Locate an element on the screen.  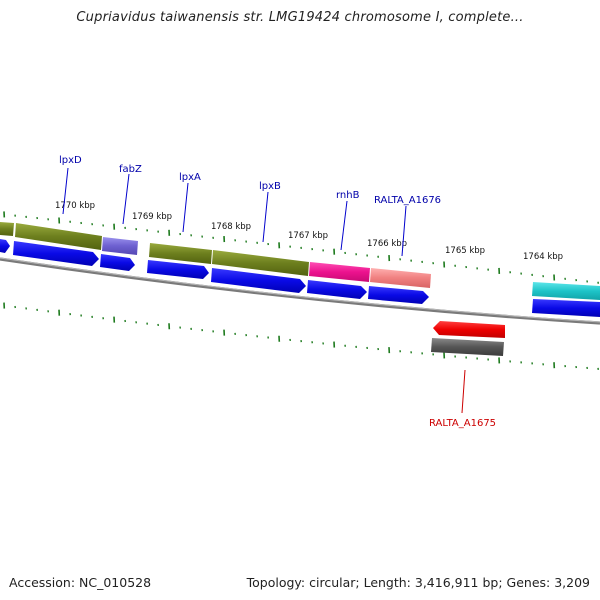
cds-arrow-ralta-a1675 is located at coordinates (469, 329).